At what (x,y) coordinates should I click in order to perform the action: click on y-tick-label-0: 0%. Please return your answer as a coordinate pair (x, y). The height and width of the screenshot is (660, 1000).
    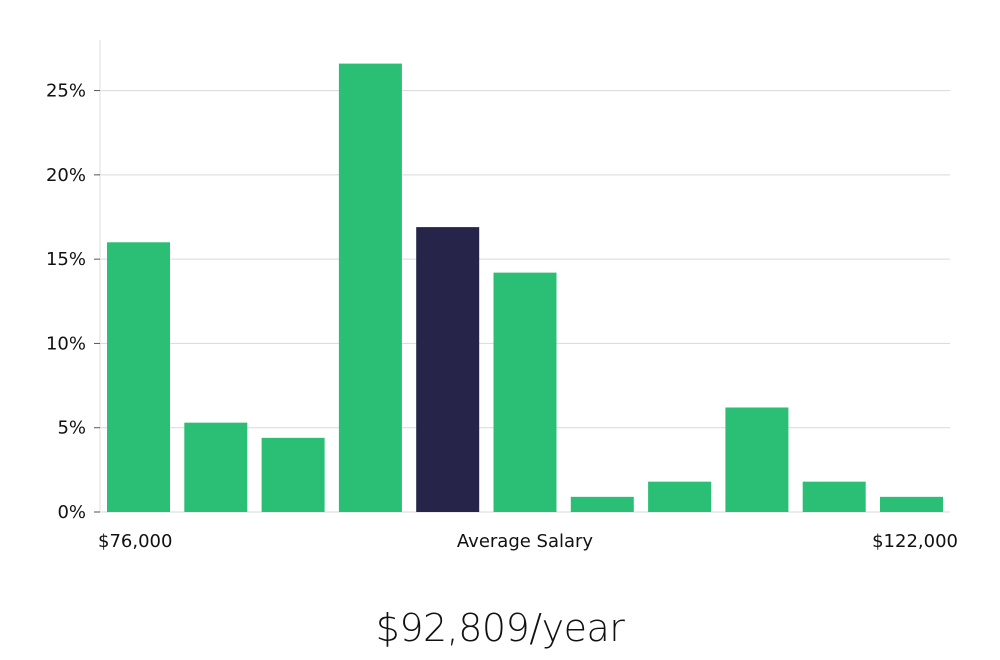
    Looking at the image, I should click on (71, 512).